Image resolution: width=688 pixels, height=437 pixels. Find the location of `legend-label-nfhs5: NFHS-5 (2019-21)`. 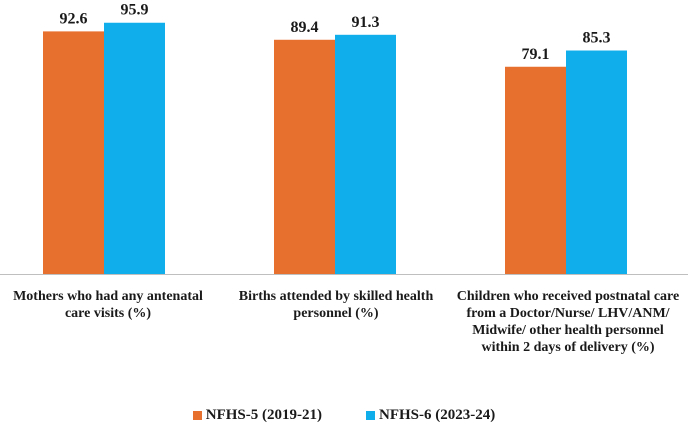

legend-label-nfhs5: NFHS-5 (2019-21) is located at coordinates (263, 415).